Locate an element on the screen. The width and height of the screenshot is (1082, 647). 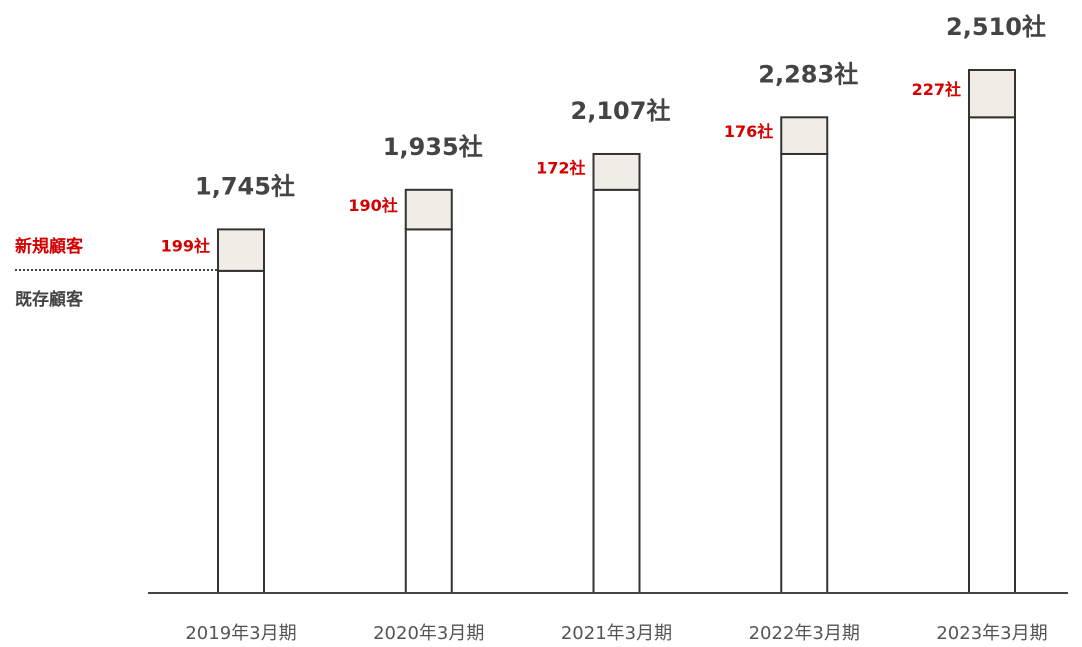
legend-new: 新規顧客 is located at coordinates (49, 246).